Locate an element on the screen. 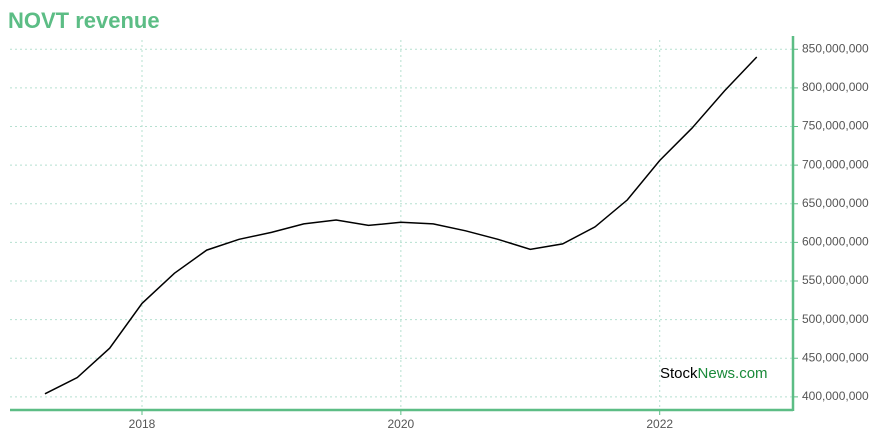 The width and height of the screenshot is (880, 440). y-tick-label: 850,000,000 is located at coordinates (835, 48).